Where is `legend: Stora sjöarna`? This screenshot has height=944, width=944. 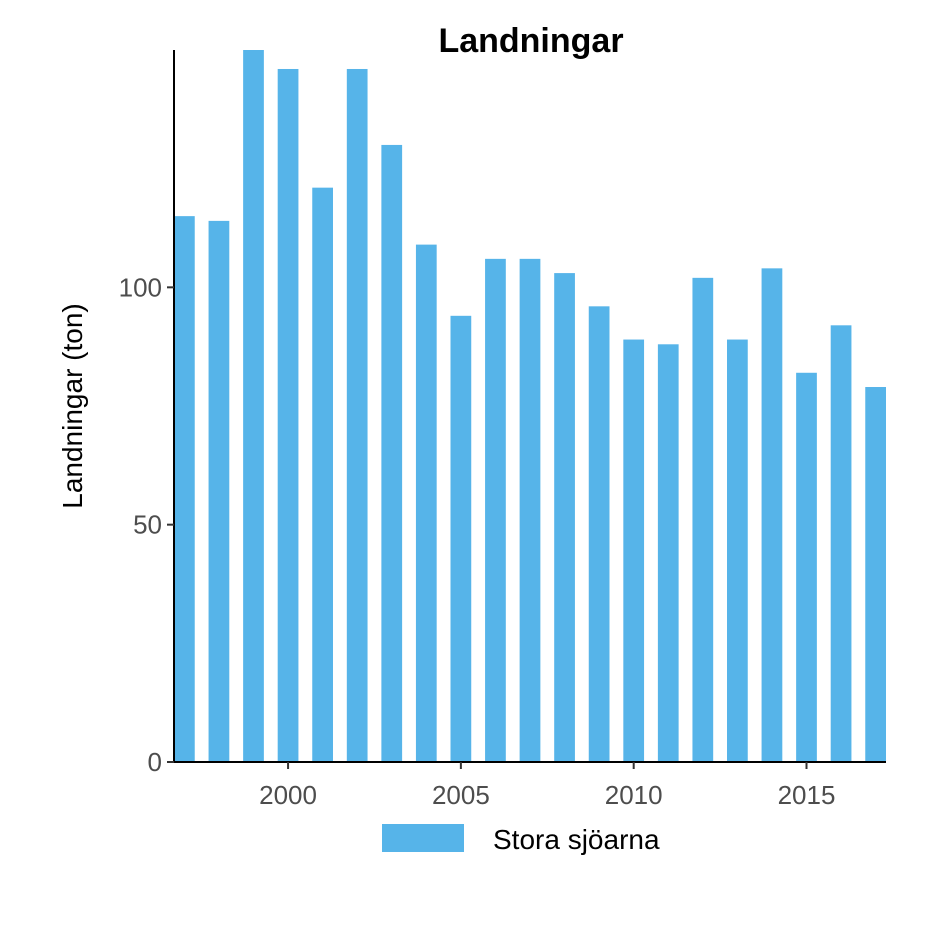 legend: Stora sjöarna is located at coordinates (521, 839).